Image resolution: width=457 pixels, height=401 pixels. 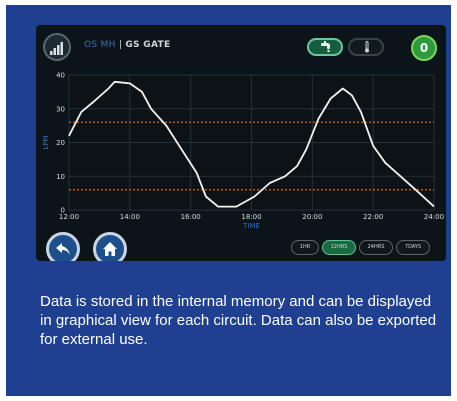 I want to click on water-button, so click(x=325, y=47).